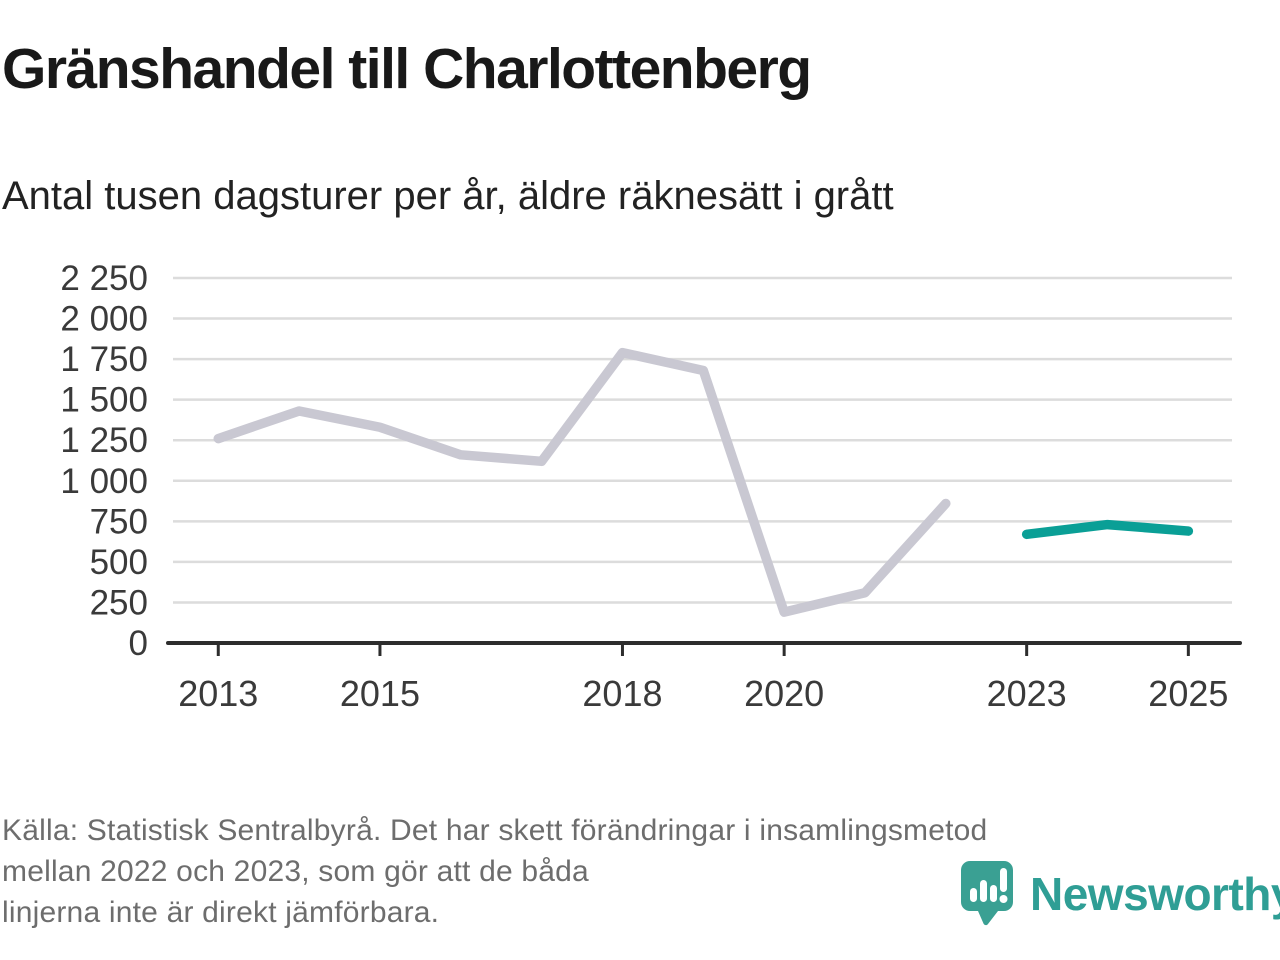  Describe the element at coordinates (119, 562) in the screenshot. I see `y-tick-label: 500` at that location.